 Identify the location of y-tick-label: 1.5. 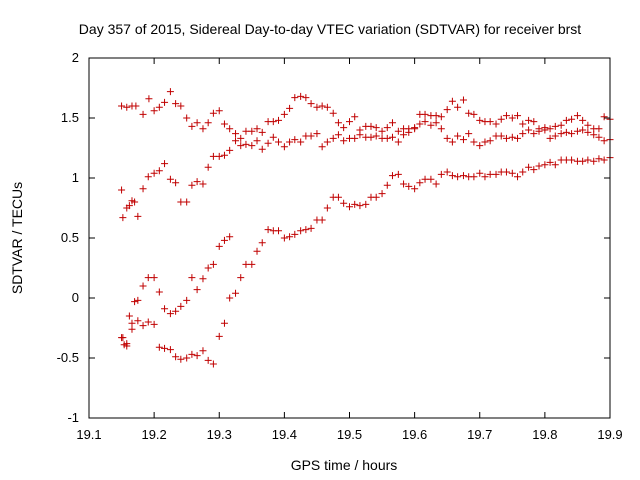
(70, 117).